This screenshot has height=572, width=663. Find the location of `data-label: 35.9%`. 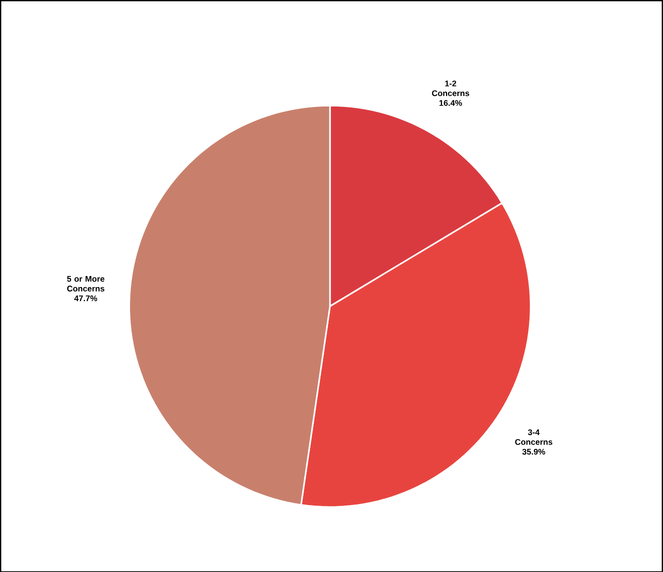

data-label: 35.9% is located at coordinates (534, 451).